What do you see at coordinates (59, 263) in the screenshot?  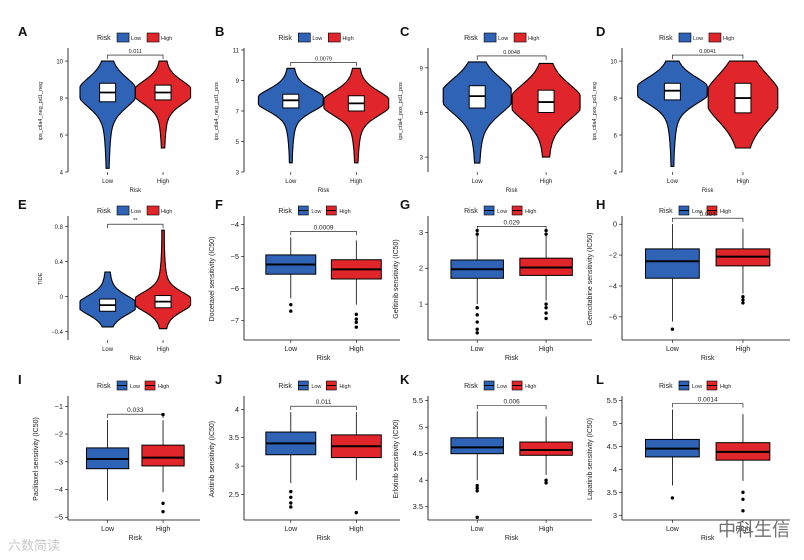 I see `y-tick-label: 0.4` at bounding box center [59, 263].